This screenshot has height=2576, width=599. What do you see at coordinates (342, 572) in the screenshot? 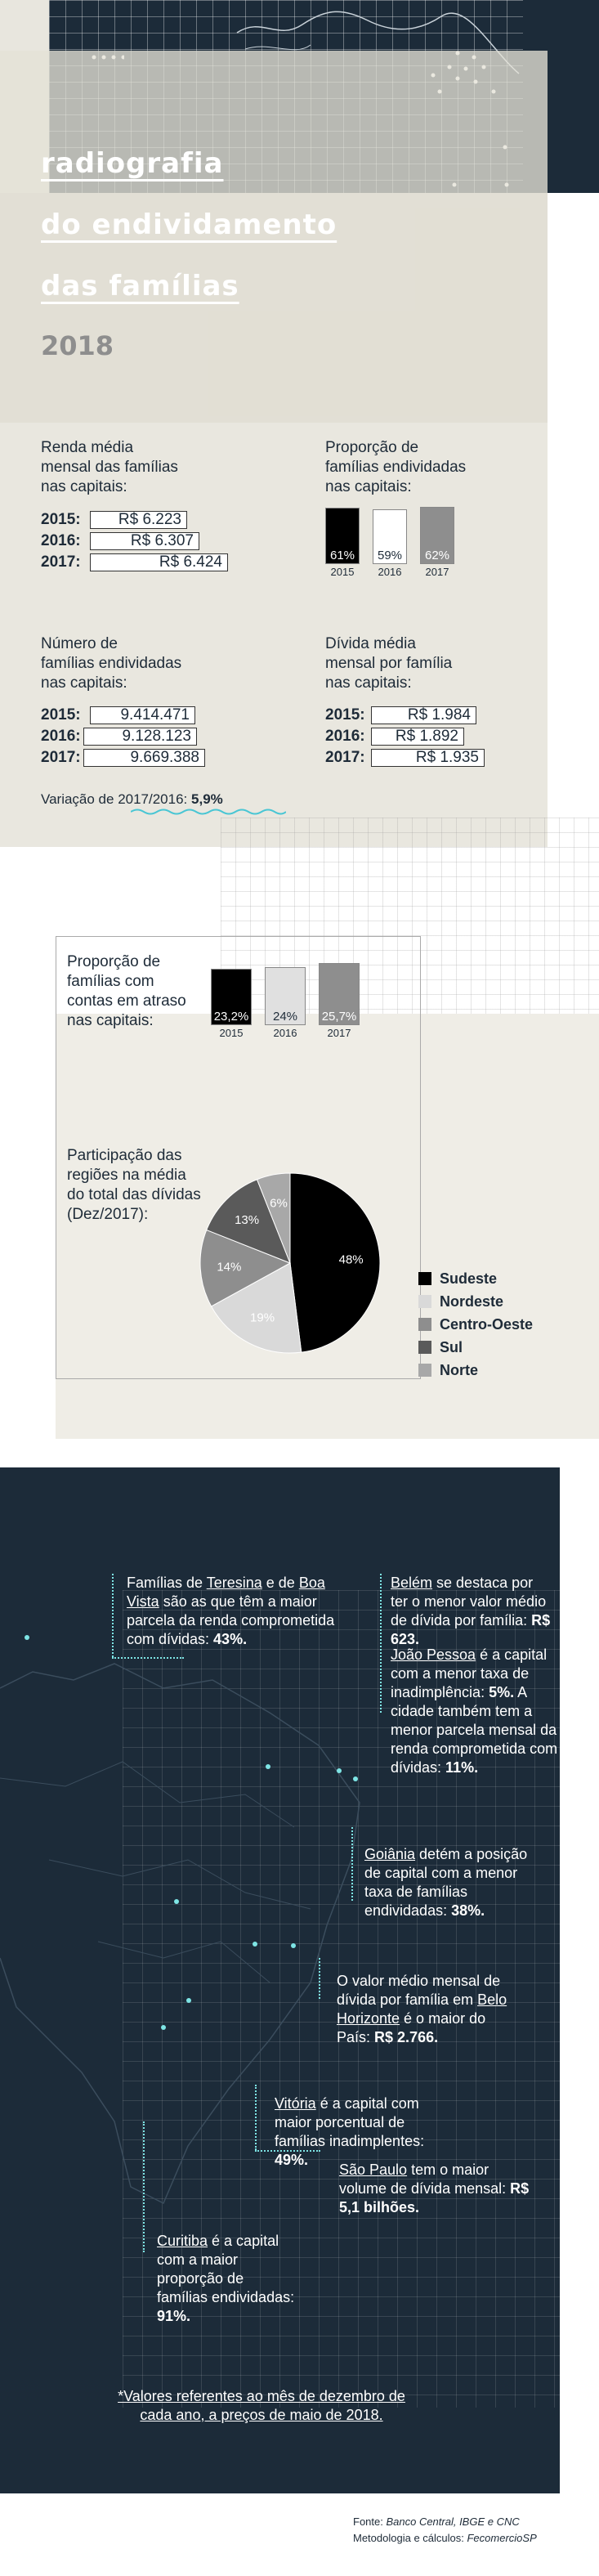
I see `proporcao-bar-year-2015: 2015` at bounding box center [342, 572].